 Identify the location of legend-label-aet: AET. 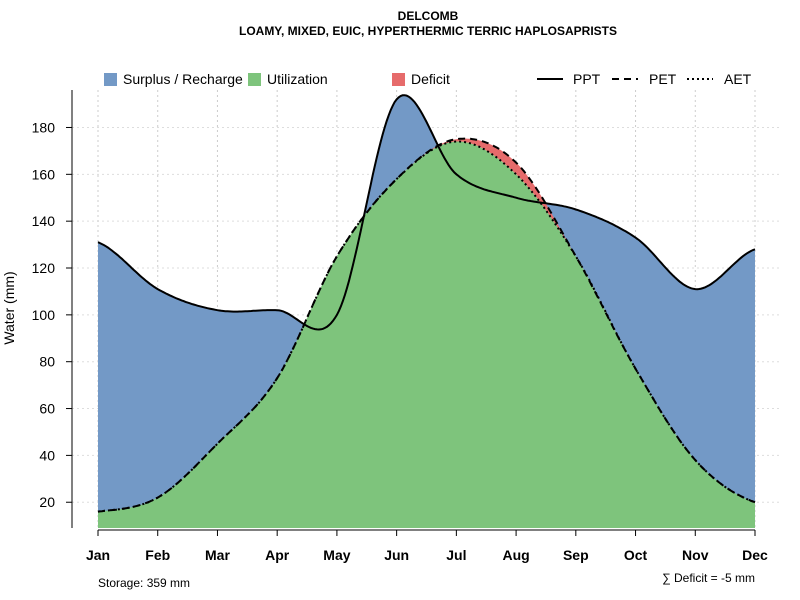
(738, 79).